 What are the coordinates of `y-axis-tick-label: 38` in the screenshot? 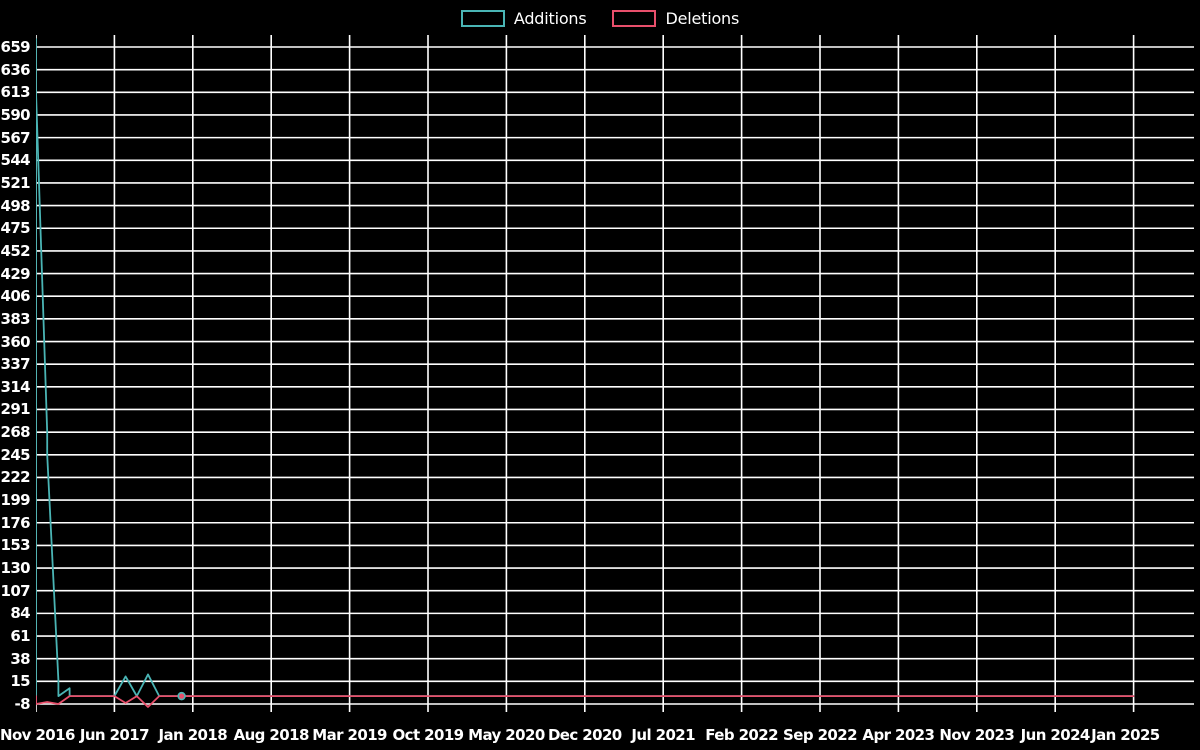 It's located at (20, 658).